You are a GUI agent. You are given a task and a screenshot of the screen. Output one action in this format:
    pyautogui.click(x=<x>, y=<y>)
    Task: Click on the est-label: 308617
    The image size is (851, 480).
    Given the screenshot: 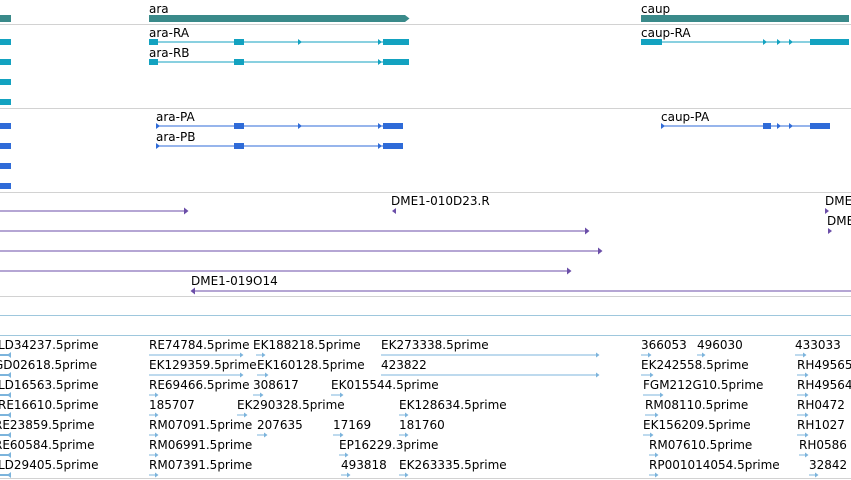 What is the action you would take?
    pyautogui.click(x=276, y=385)
    